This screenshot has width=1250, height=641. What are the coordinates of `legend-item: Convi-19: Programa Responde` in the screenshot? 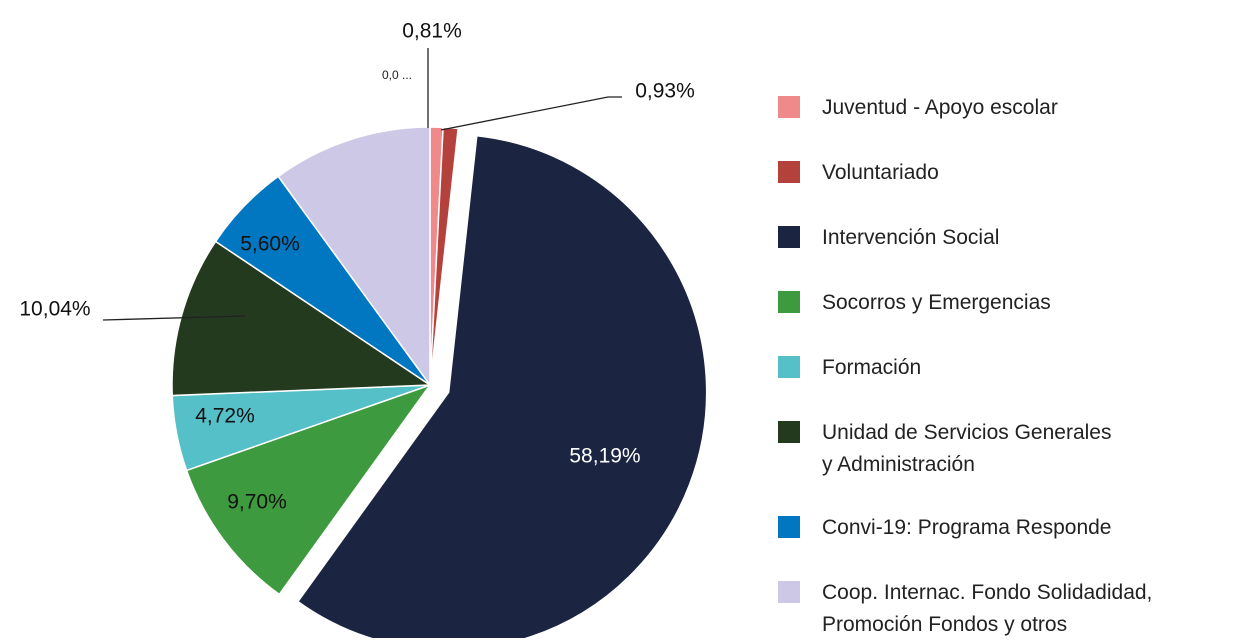 It's located at (945, 528).